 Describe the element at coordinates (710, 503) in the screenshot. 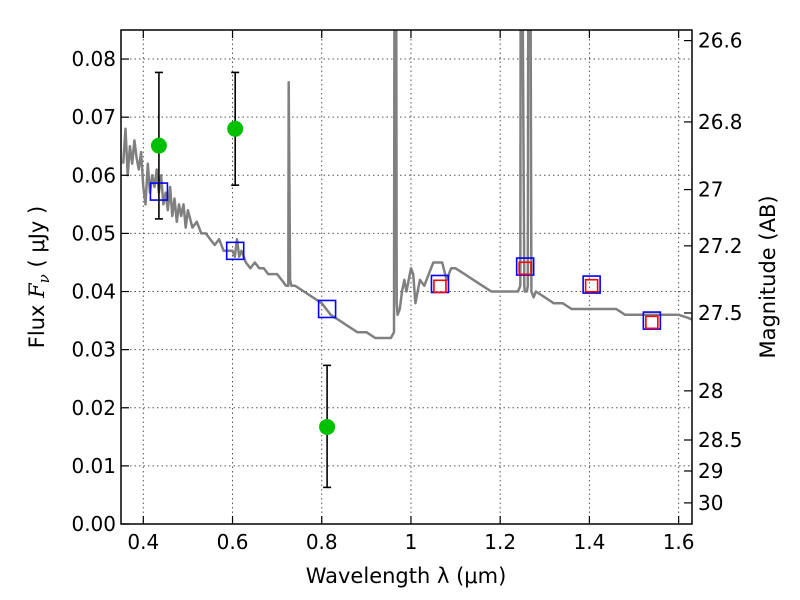

I see `y2-tick-label: 30` at that location.